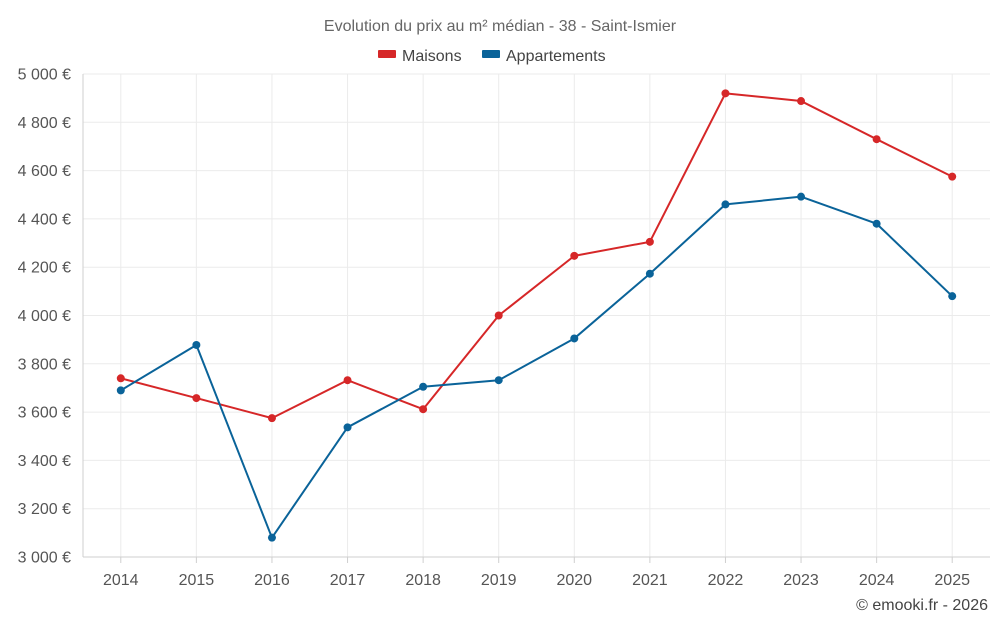 The width and height of the screenshot is (1000, 625). I want to click on x-tick-label: 2016, so click(272, 580).